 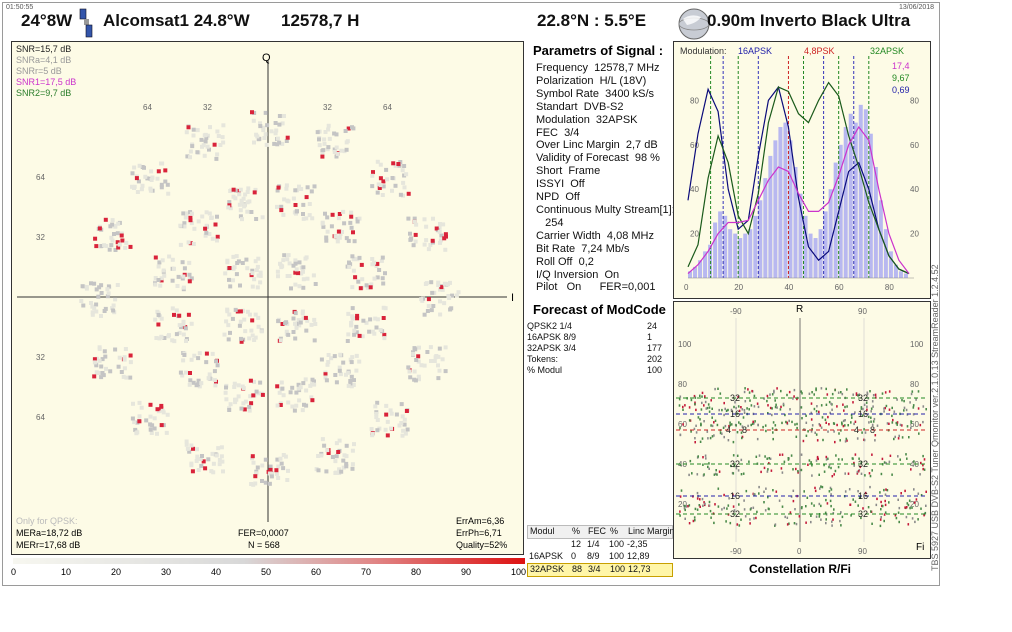 What do you see at coordinates (466, 572) in the screenshot?
I see `scale-label: 90` at bounding box center [466, 572].